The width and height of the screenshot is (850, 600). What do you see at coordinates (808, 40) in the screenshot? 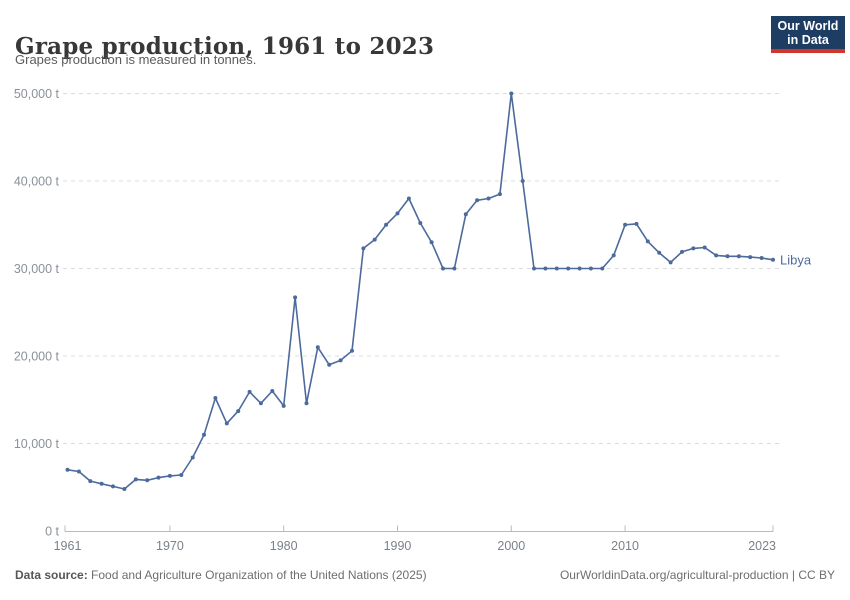
I see `owid-logo-line2: in Data` at bounding box center [808, 40].